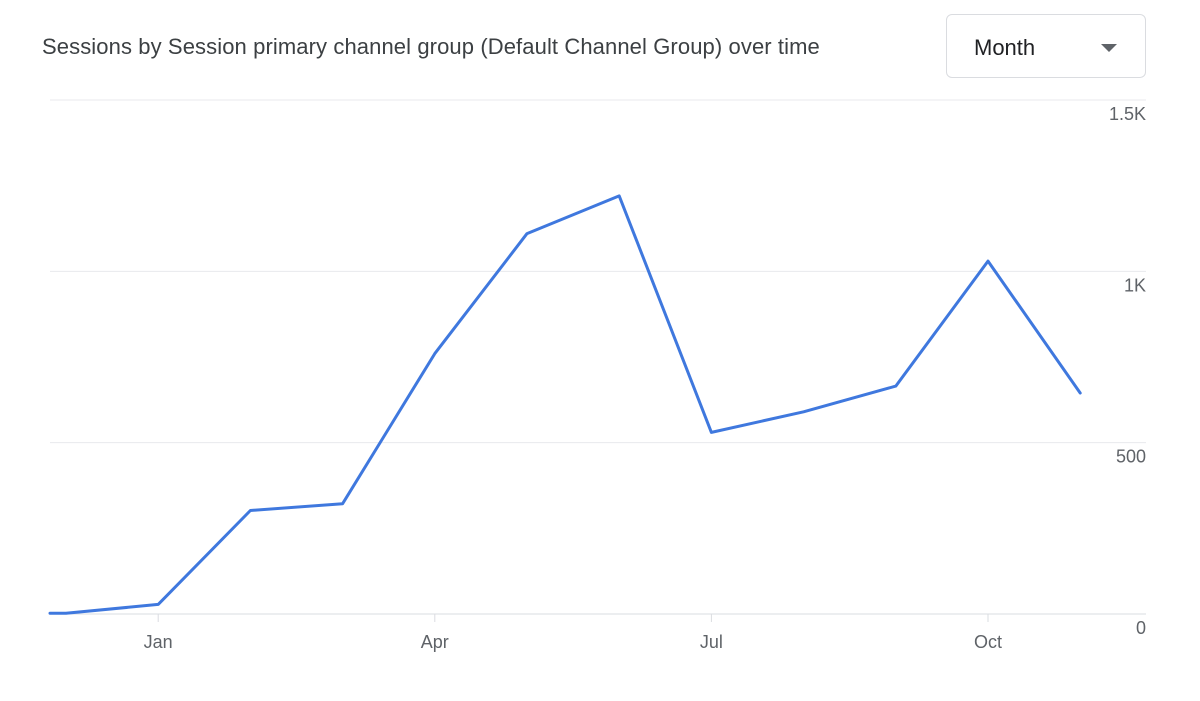  Describe the element at coordinates (1046, 46) in the screenshot. I see `granularity-dropdown: Month` at that location.